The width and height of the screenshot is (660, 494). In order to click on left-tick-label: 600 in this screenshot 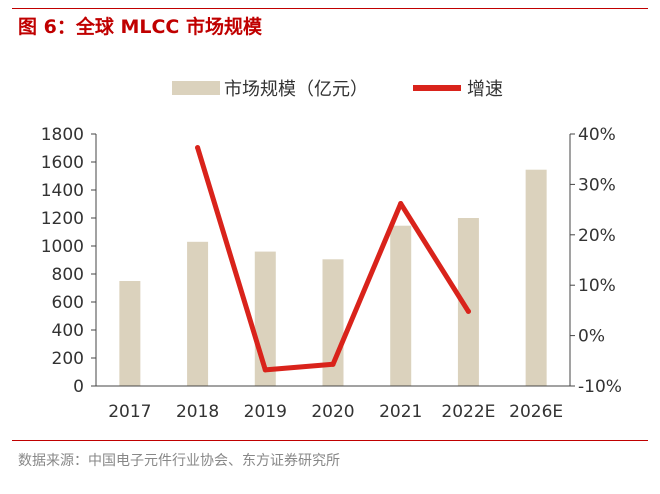, I will do `click(68, 303)`.